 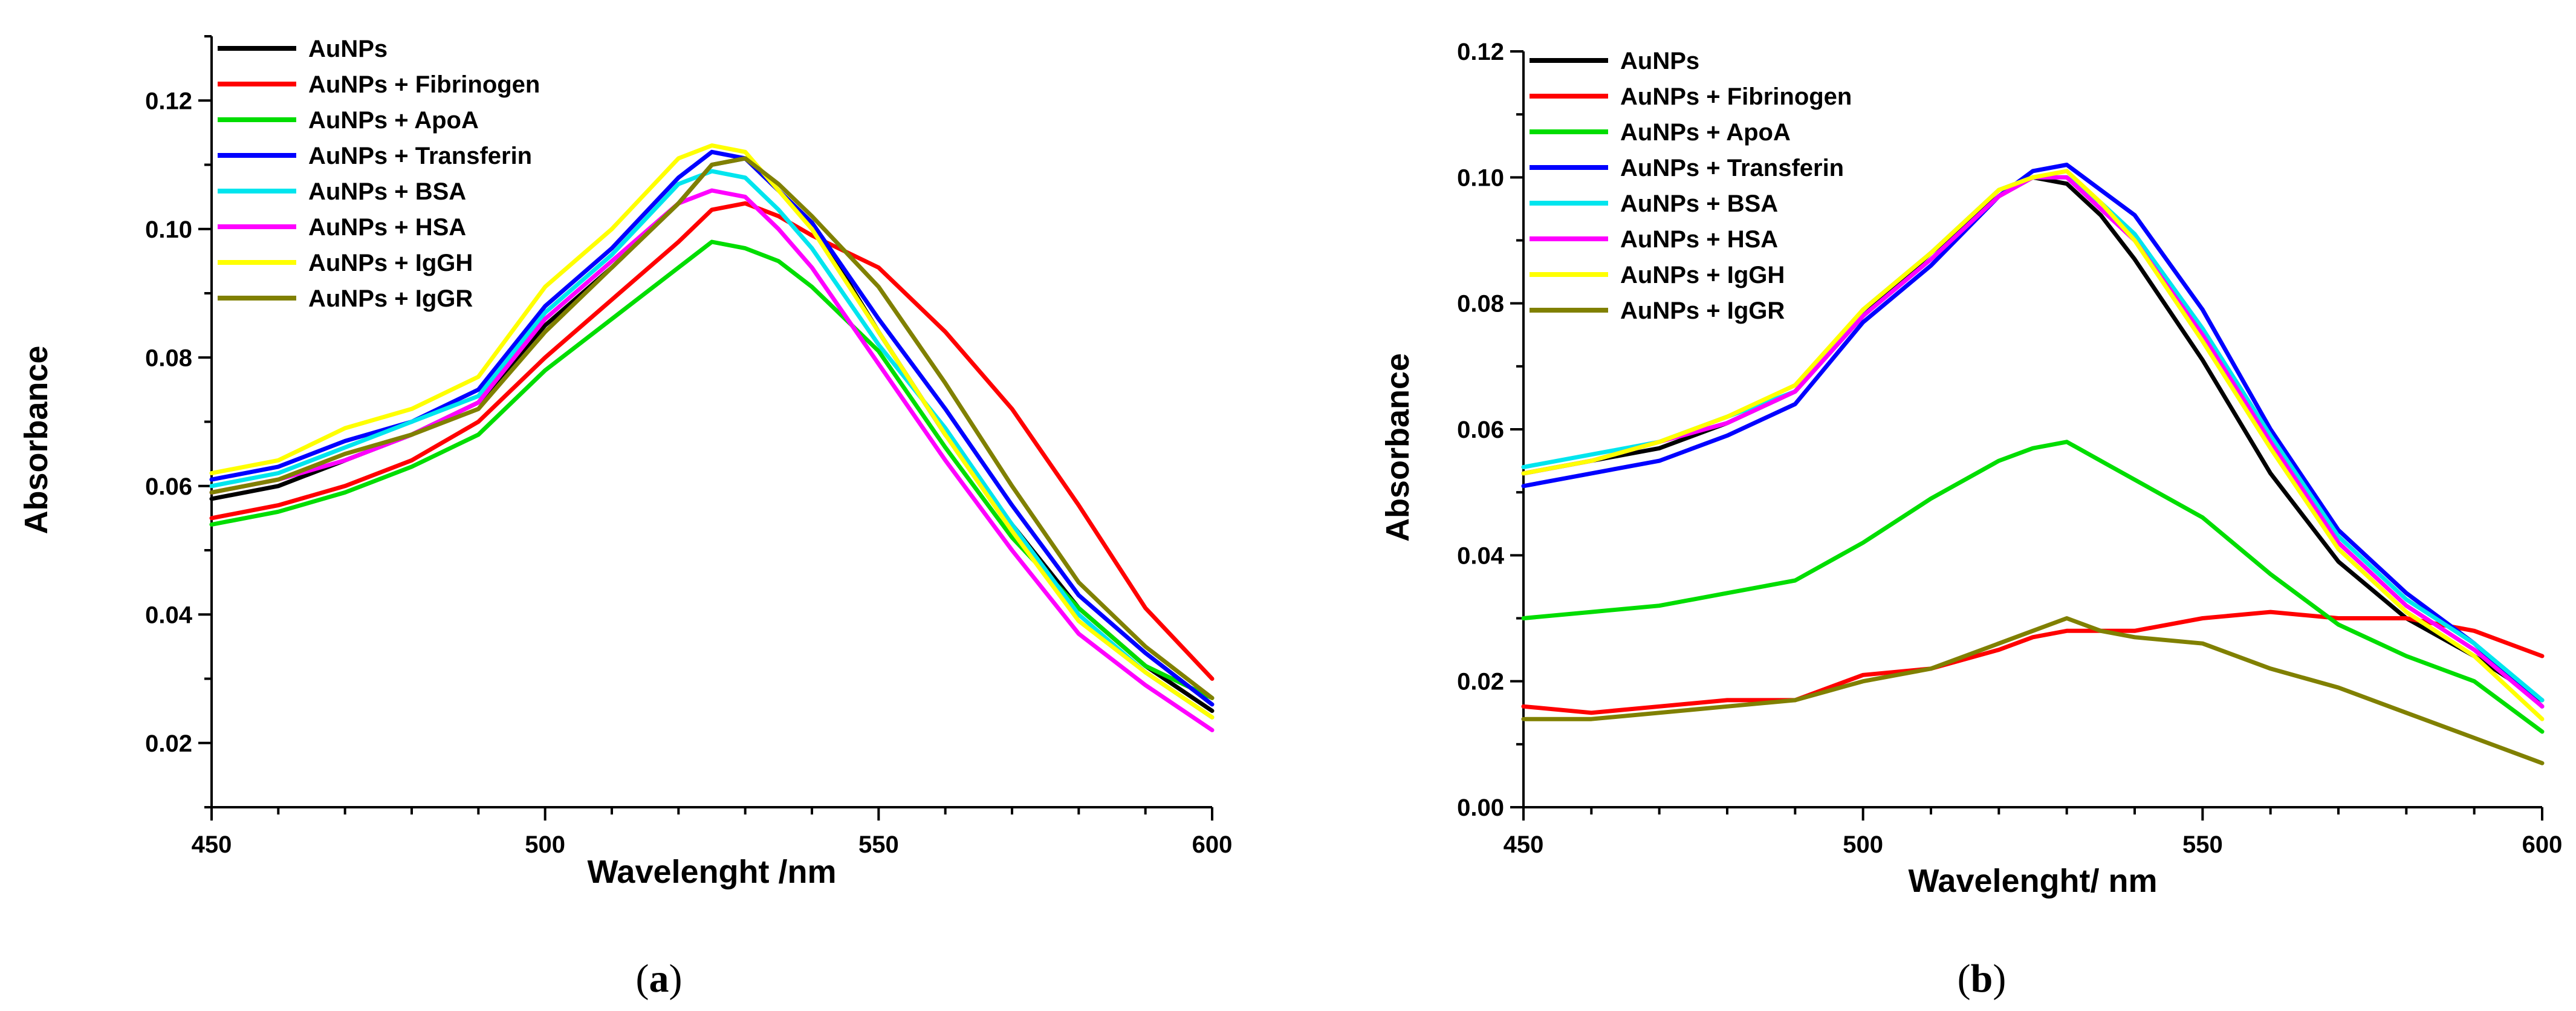 I want to click on panel-caption: (b), so click(x=1983, y=979).